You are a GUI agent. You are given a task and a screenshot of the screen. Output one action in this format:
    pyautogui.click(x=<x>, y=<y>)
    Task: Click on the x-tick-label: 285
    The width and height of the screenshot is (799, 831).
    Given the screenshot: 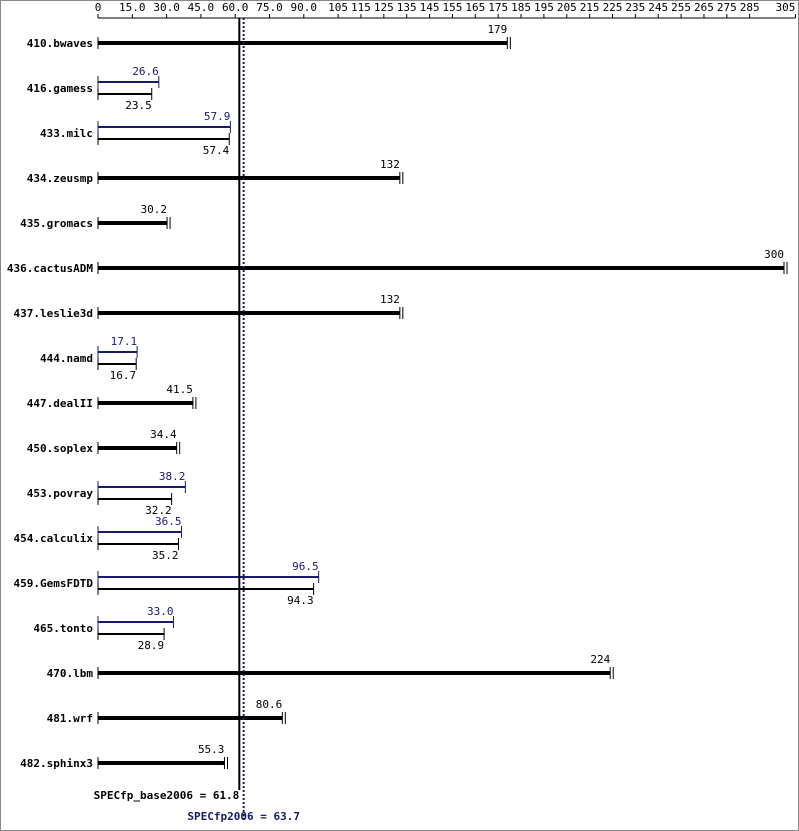 What is the action you would take?
    pyautogui.click(x=750, y=7)
    